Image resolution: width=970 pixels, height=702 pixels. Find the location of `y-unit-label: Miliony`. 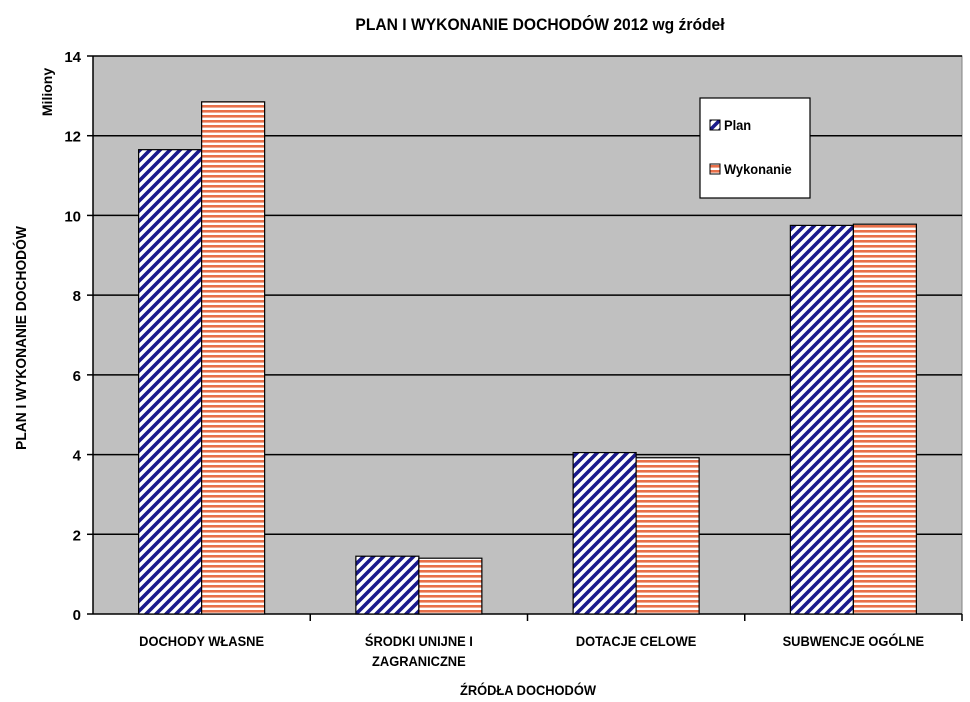

y-unit-label: Miliony is located at coordinates (47, 92).